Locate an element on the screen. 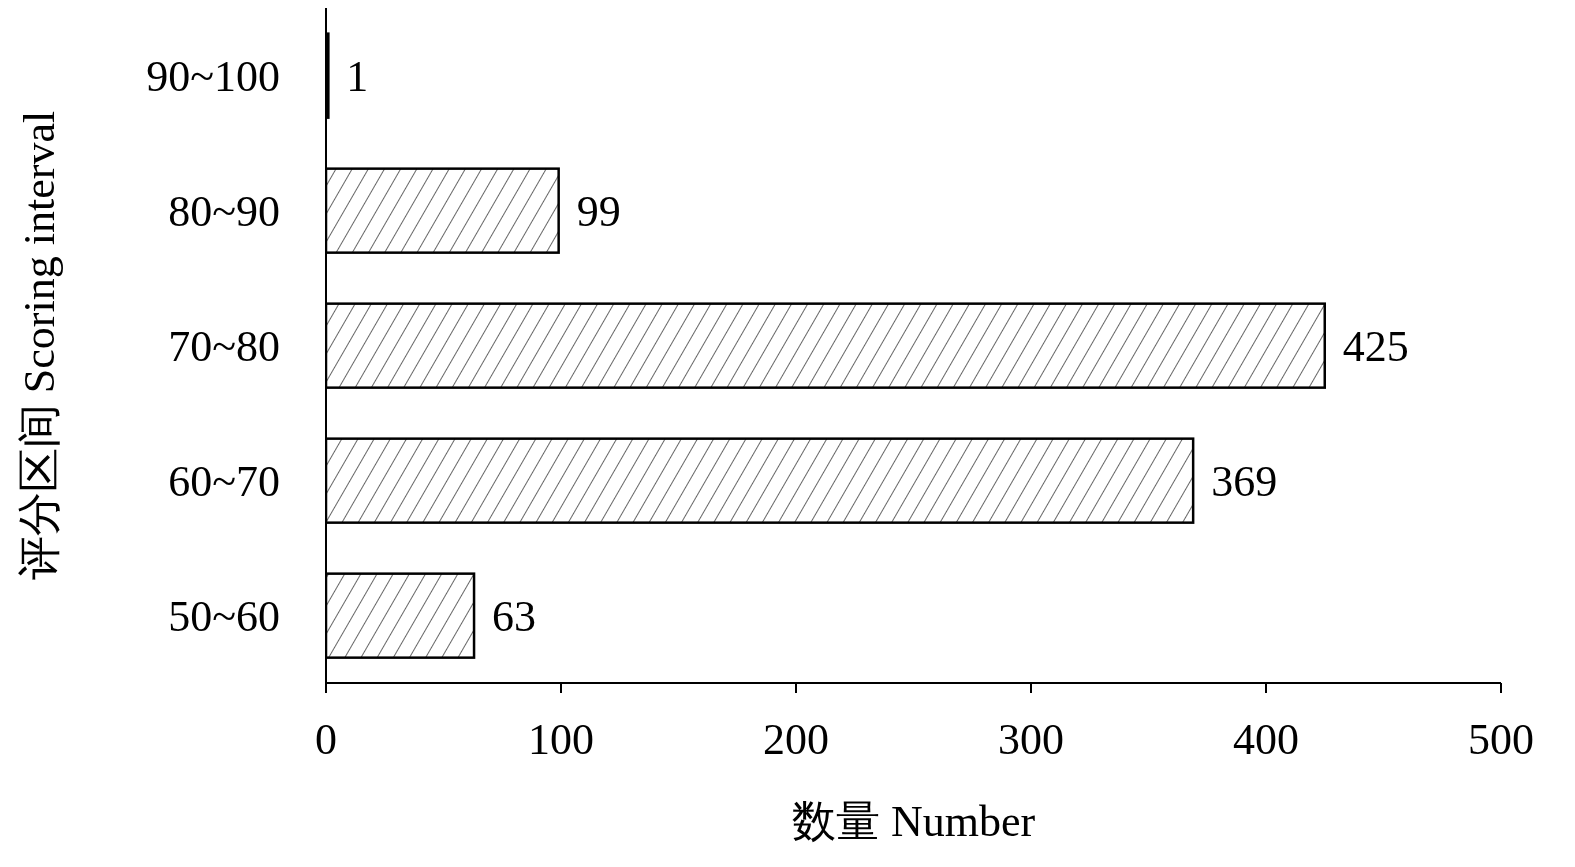 The height and width of the screenshot is (867, 1575). y-tick-label: 80~90 is located at coordinates (224, 212).